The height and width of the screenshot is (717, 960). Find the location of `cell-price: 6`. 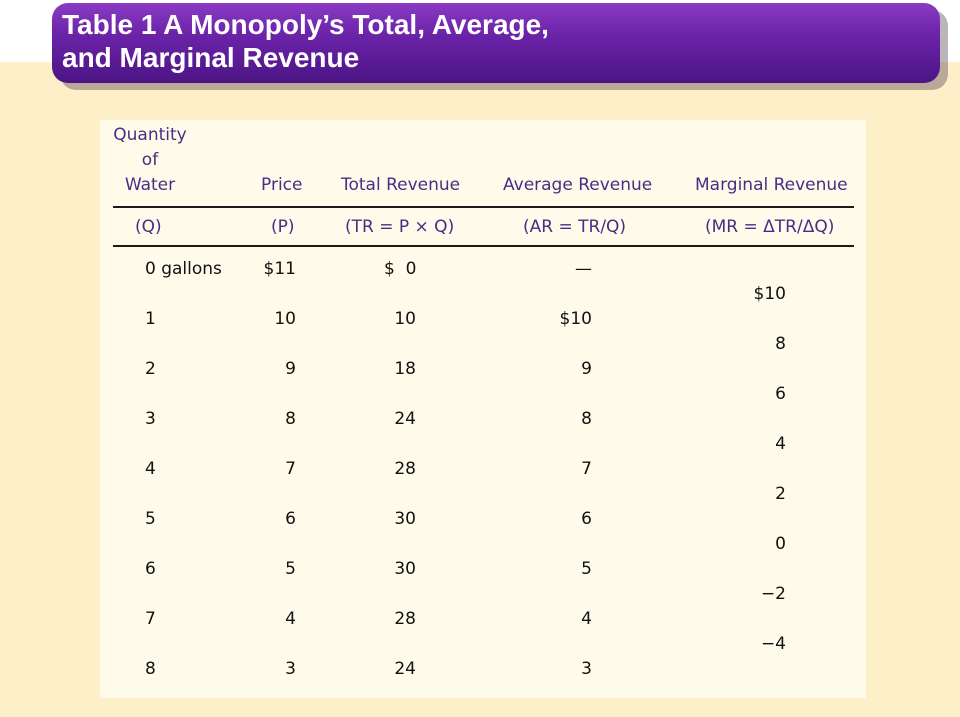

cell-price: 6 is located at coordinates (290, 519).